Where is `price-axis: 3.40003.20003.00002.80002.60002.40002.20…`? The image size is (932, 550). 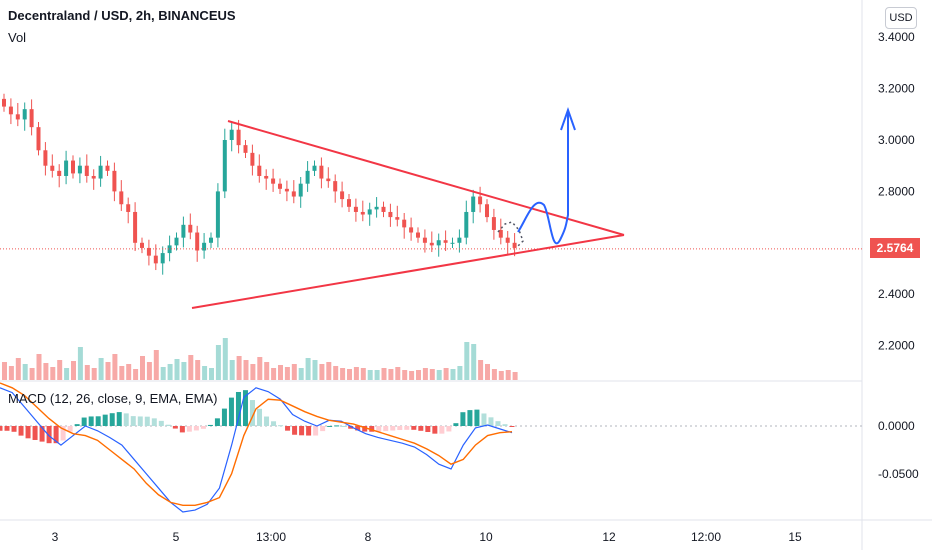
price-axis: 3.40003.20003.00002.80002.60002.40002.20… is located at coordinates (896, 191).